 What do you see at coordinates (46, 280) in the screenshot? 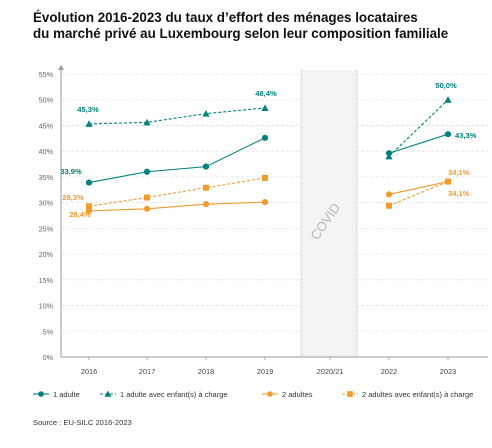
I see `y-tick-label: 15%` at bounding box center [46, 280].